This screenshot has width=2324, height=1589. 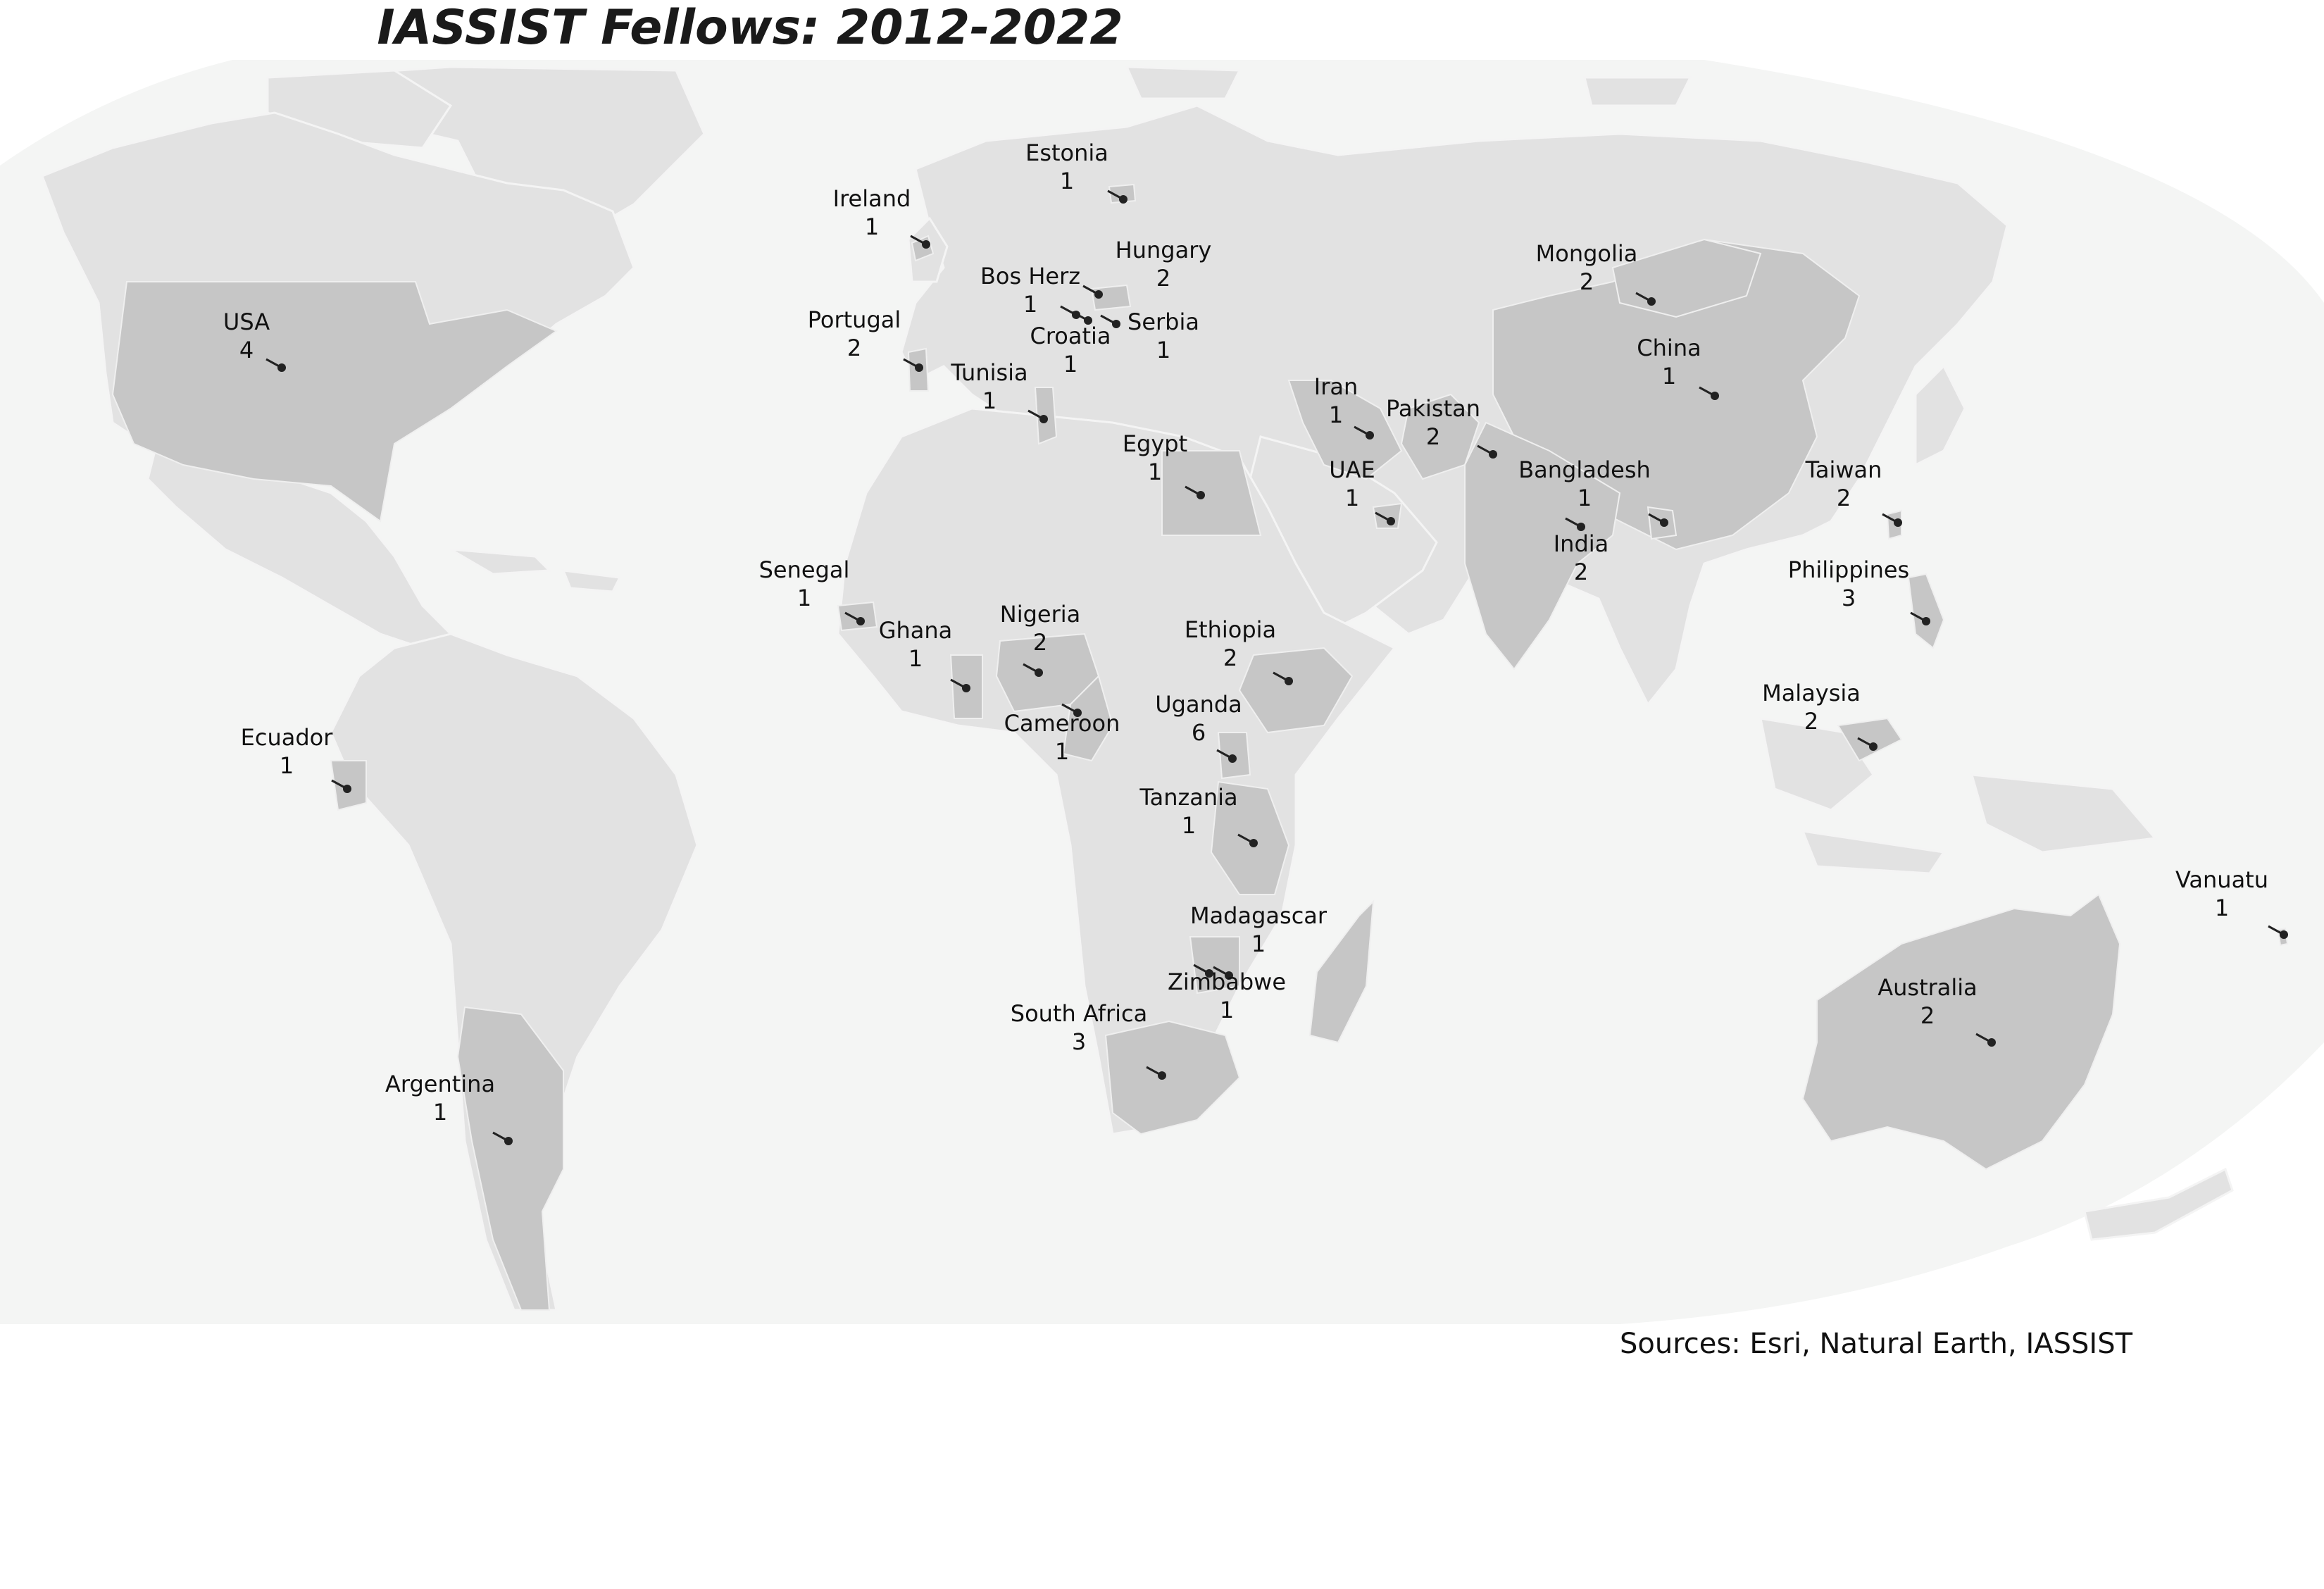 I want to click on map-title: IASSIST Fellows: 2012-2022, so click(x=750, y=28).